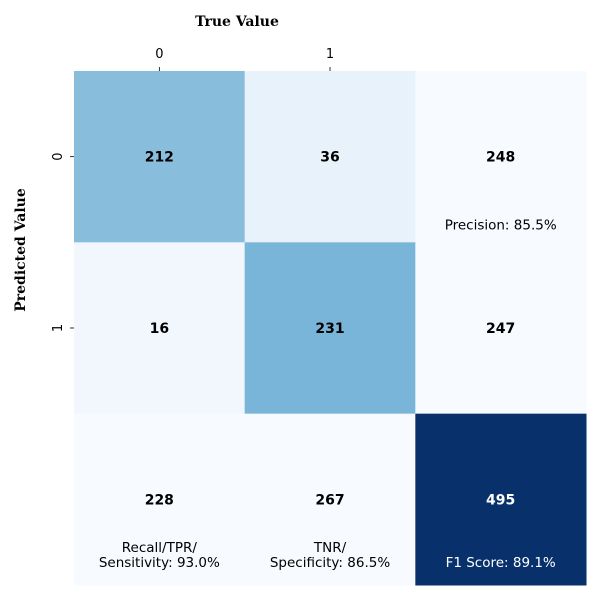 The image size is (600, 600). Describe the element at coordinates (160, 548) in the screenshot. I see `cell-metric-label: Recall/TPR/` at that location.